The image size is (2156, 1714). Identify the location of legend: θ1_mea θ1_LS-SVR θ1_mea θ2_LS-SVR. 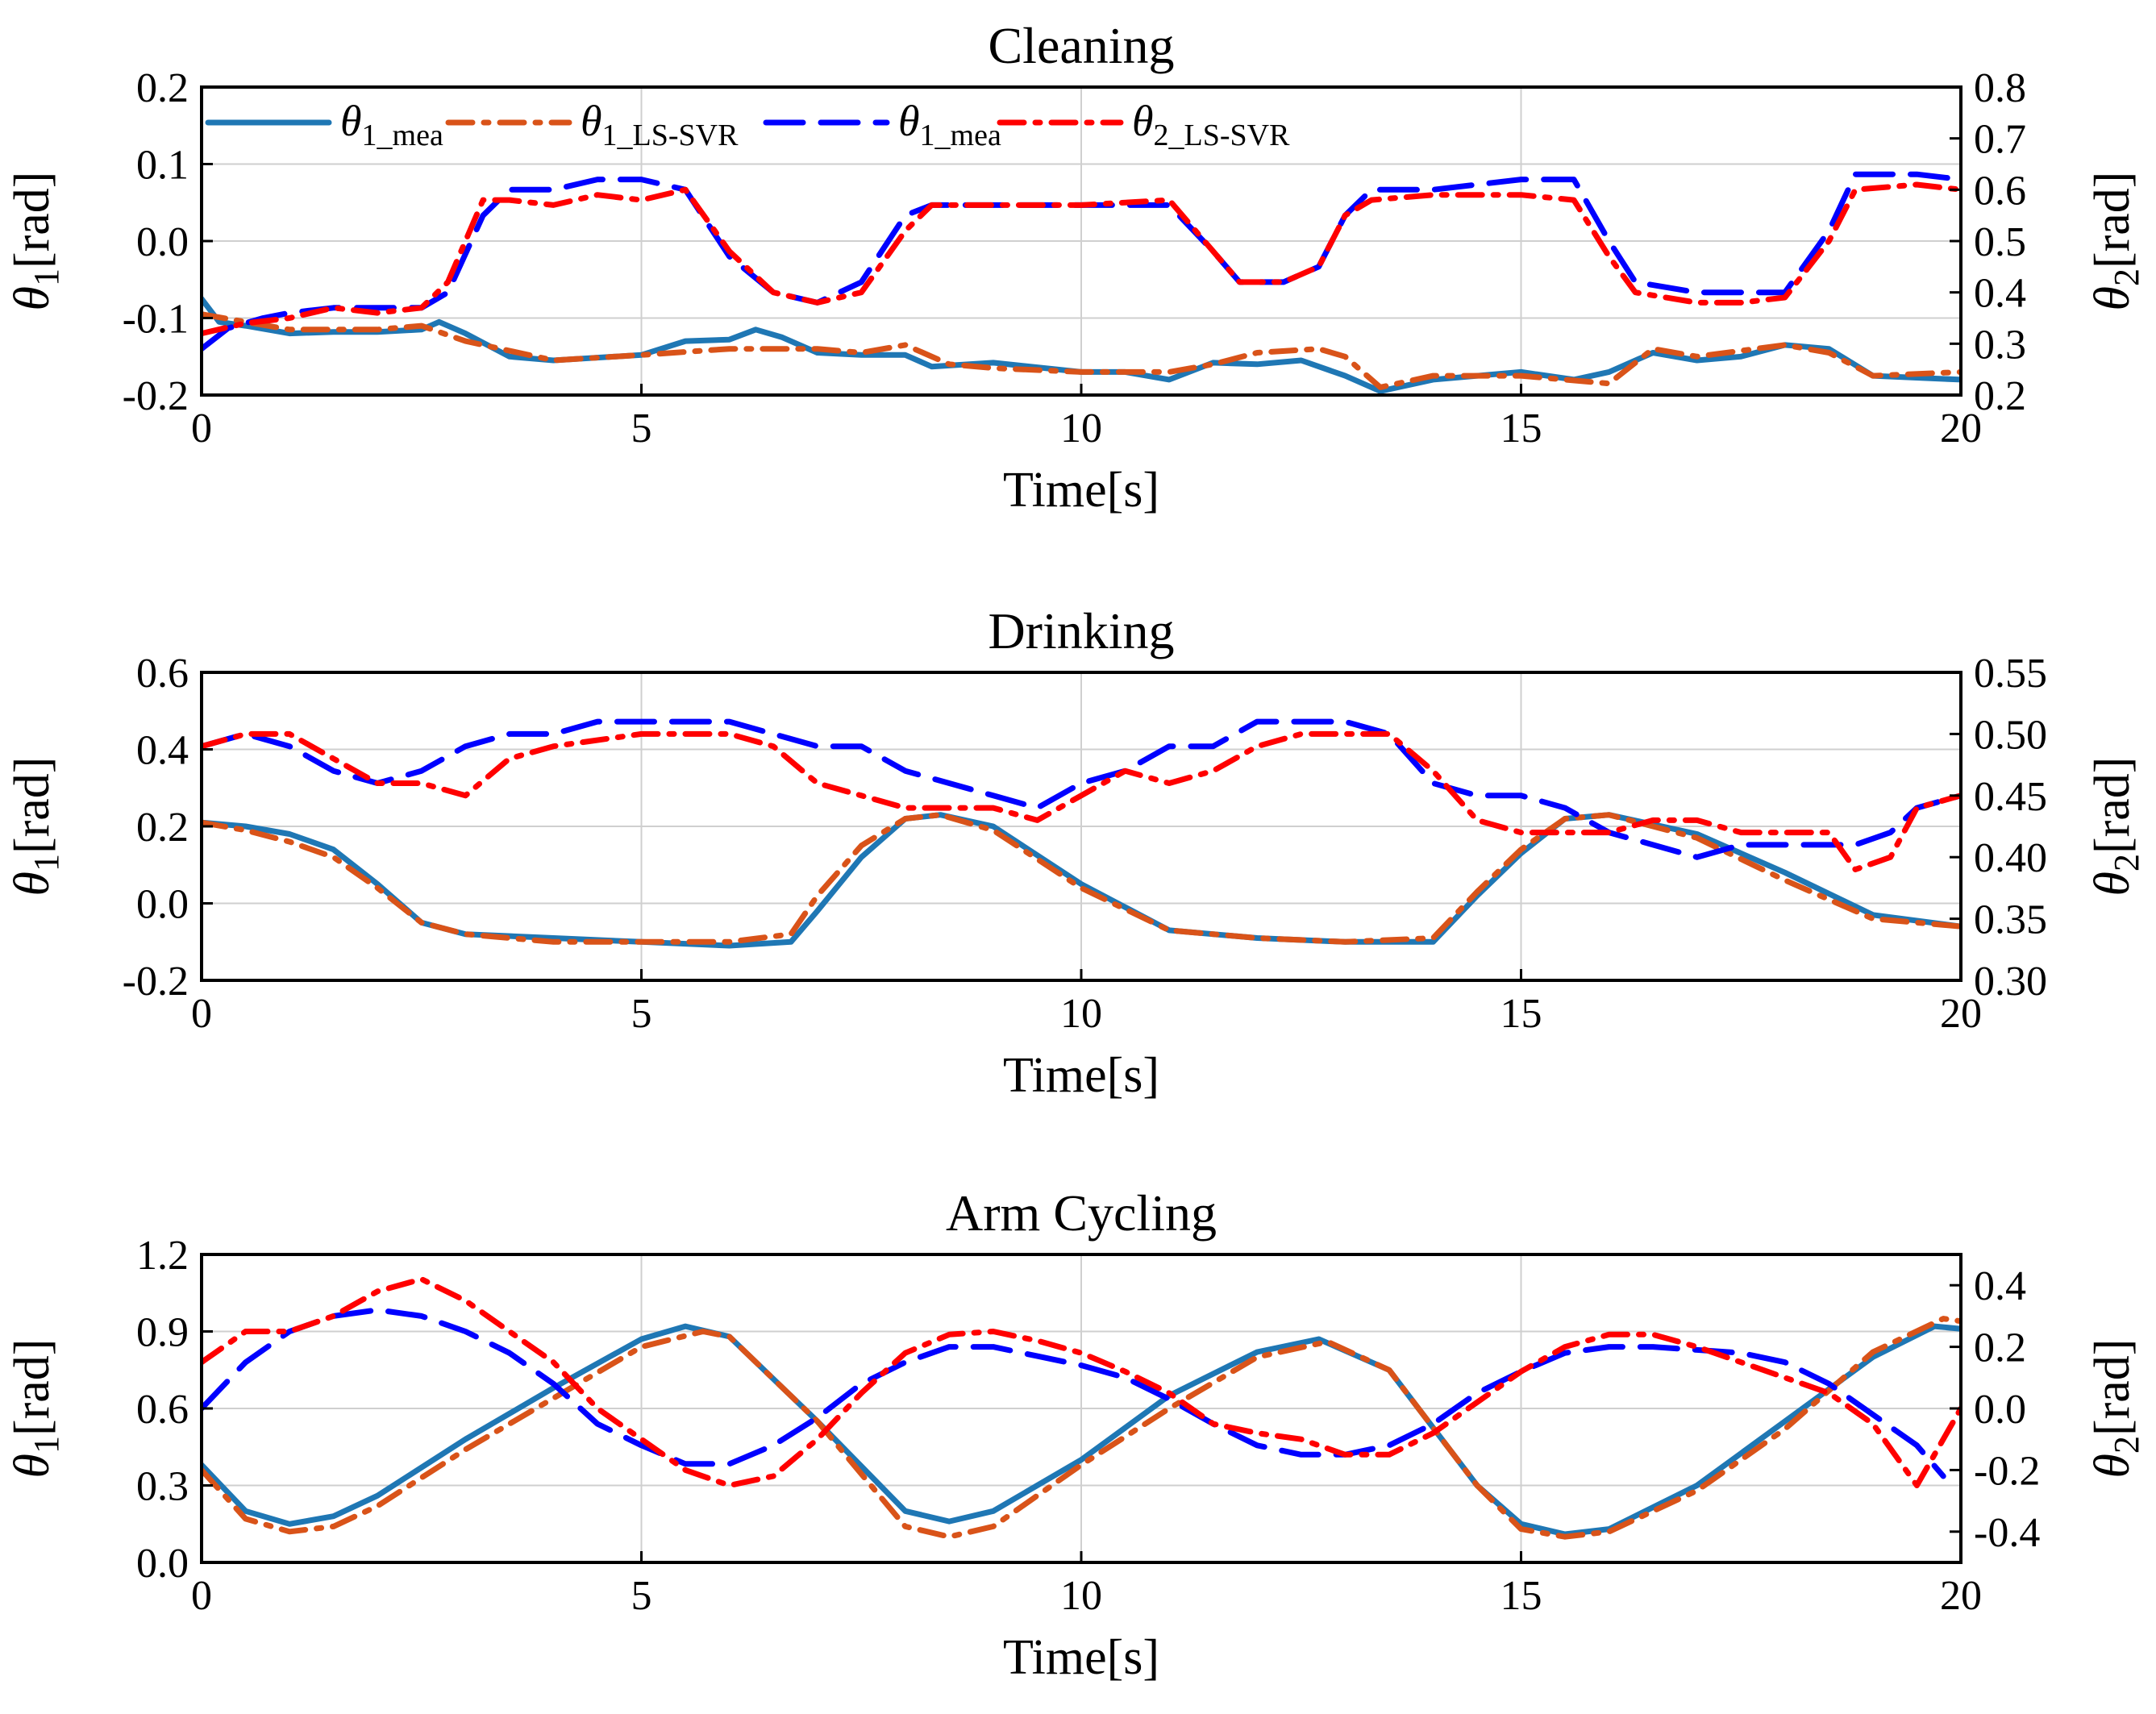
(747, 124).